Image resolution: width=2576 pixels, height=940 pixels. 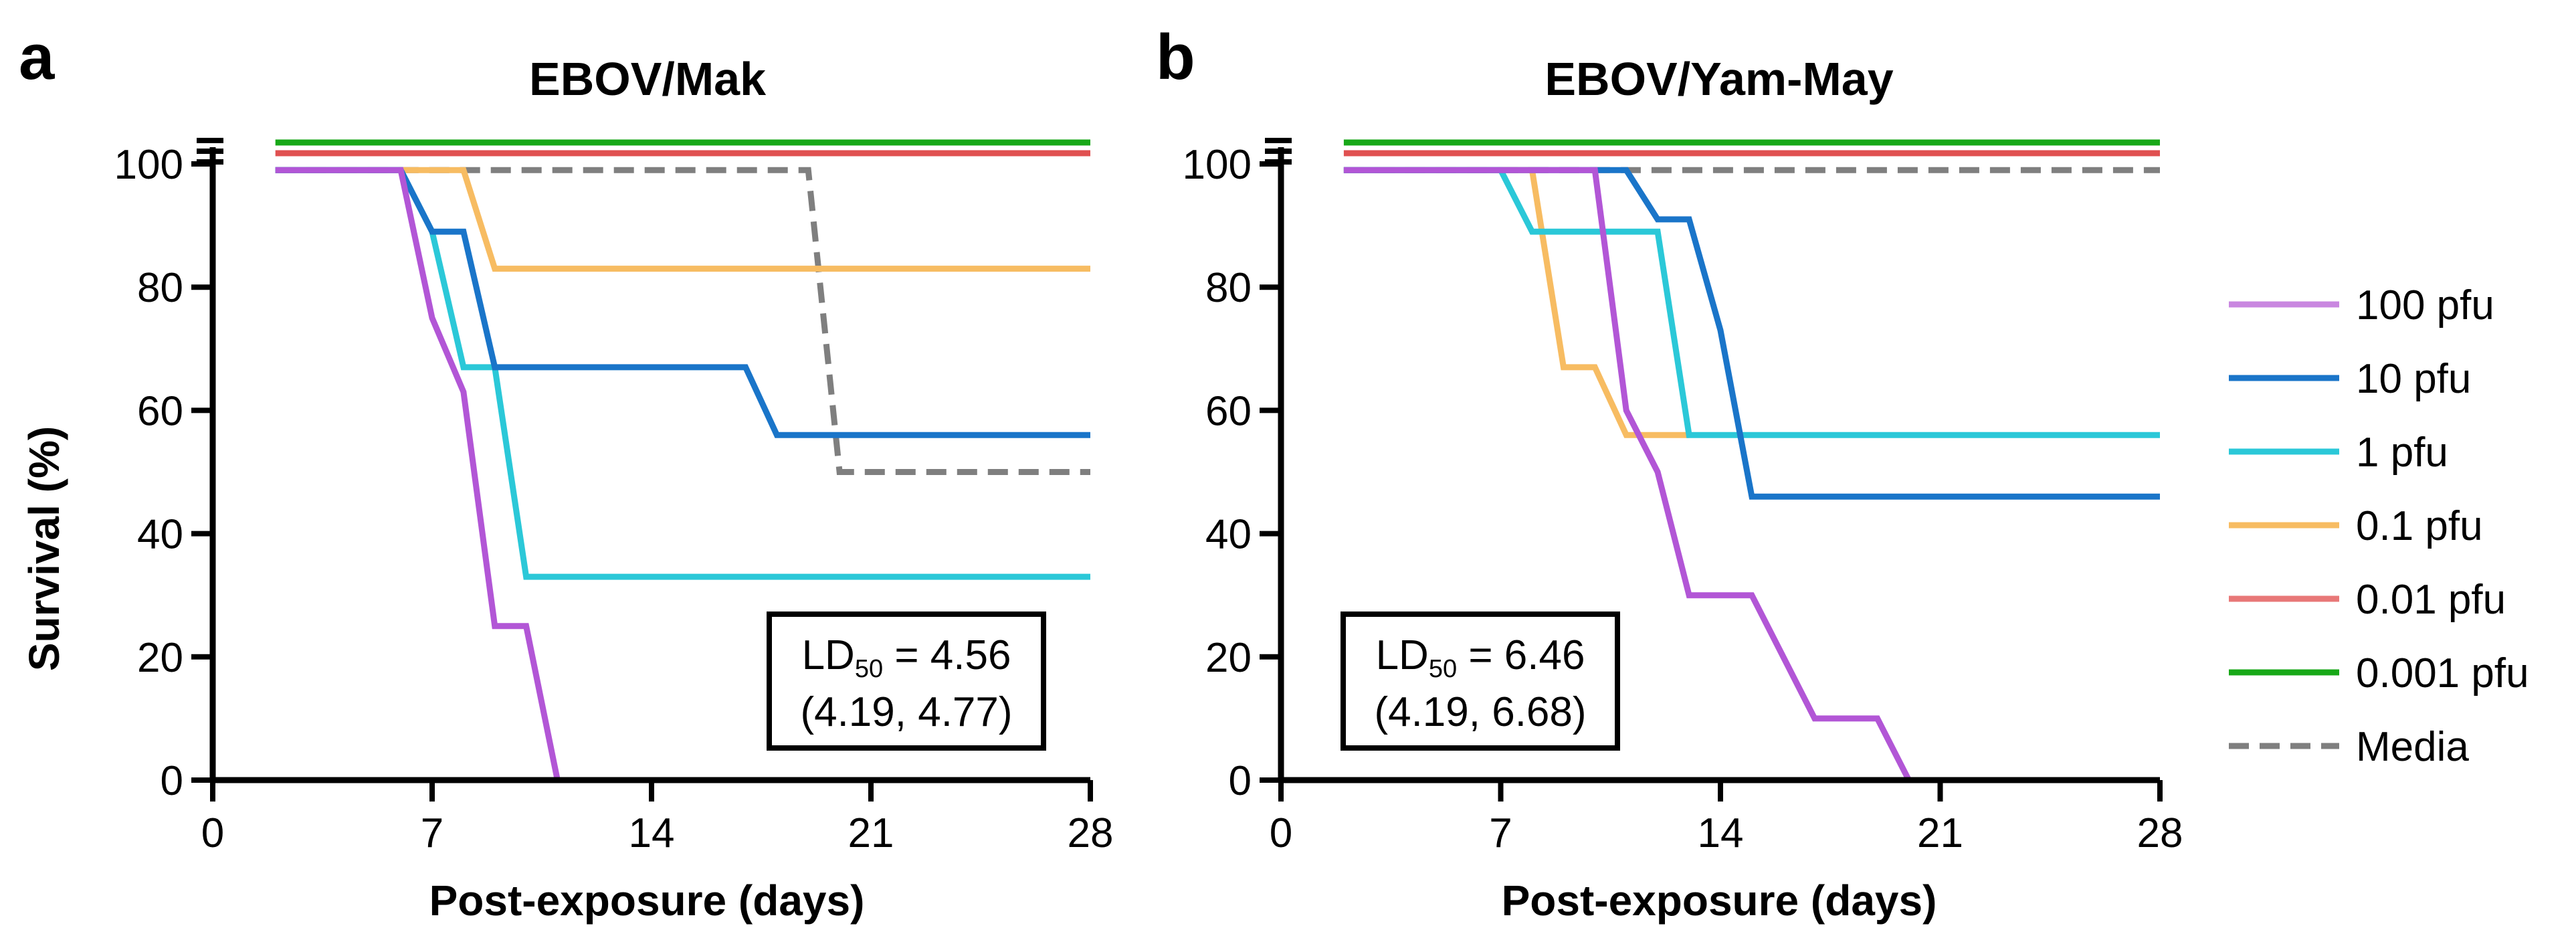 I want to click on y-ticks-a: 0 20 40 60 80 100, so click(x=163, y=473).